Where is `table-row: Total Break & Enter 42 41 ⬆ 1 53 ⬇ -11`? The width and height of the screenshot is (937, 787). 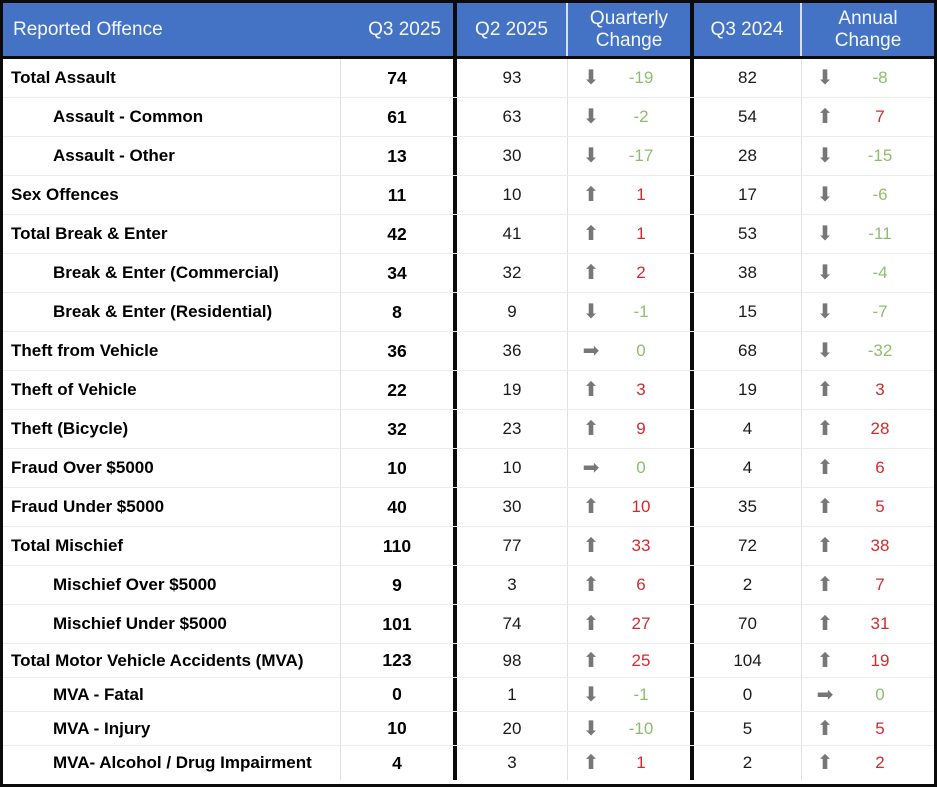 table-row: Total Break & Enter 42 41 ⬆ 1 53 ⬇ -11 is located at coordinates (468, 234).